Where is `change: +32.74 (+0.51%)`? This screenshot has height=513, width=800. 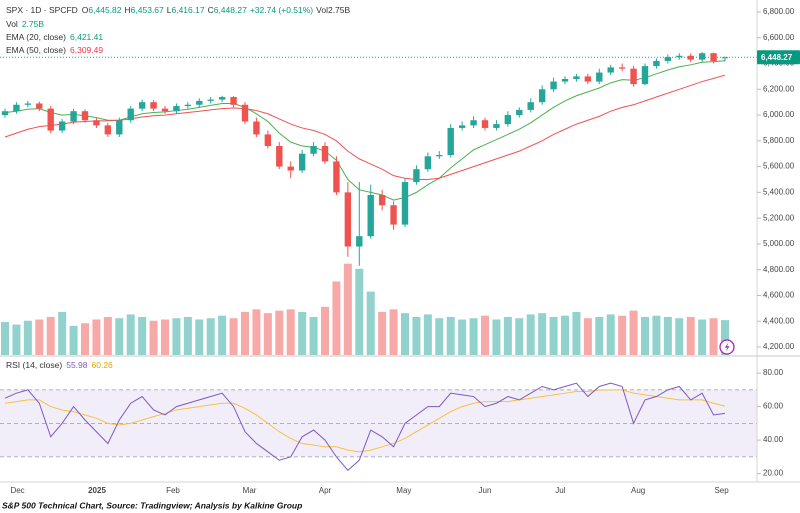 change: +32.74 (+0.51%) is located at coordinates (281, 10).